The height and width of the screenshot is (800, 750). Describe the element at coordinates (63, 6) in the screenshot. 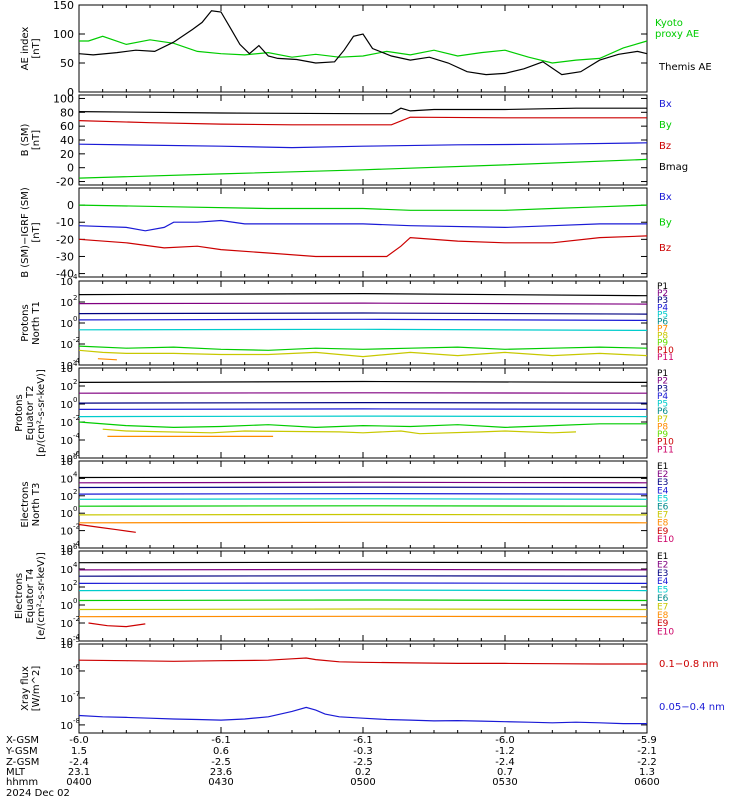

I see `y-tick-label: 150` at that location.